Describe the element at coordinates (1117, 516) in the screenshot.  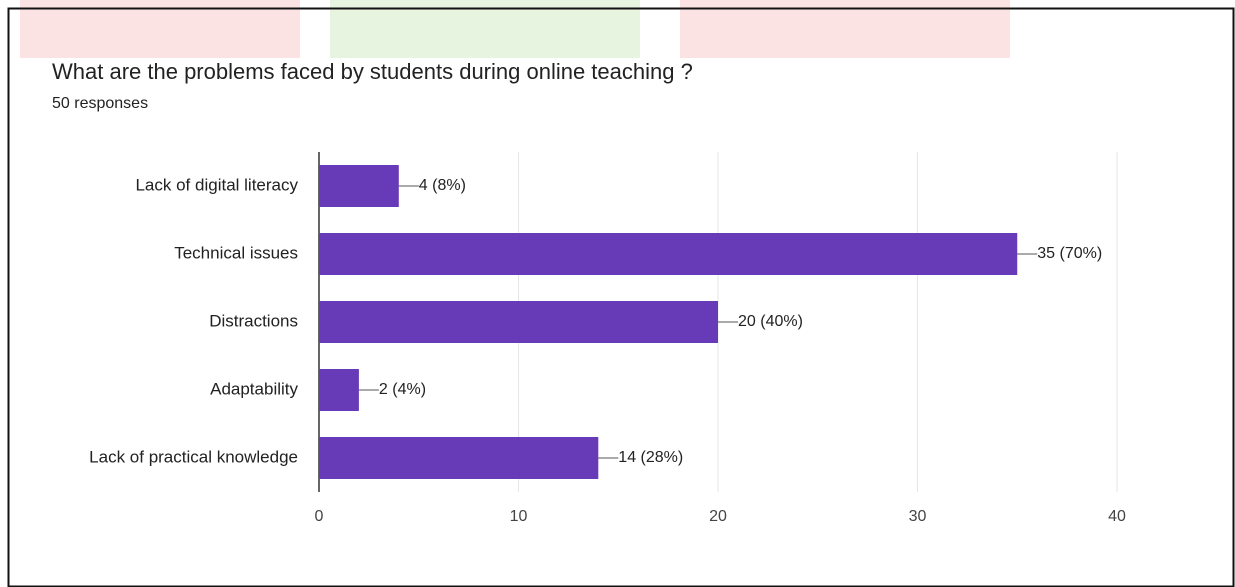
I see `x-tick-label: 40` at that location.